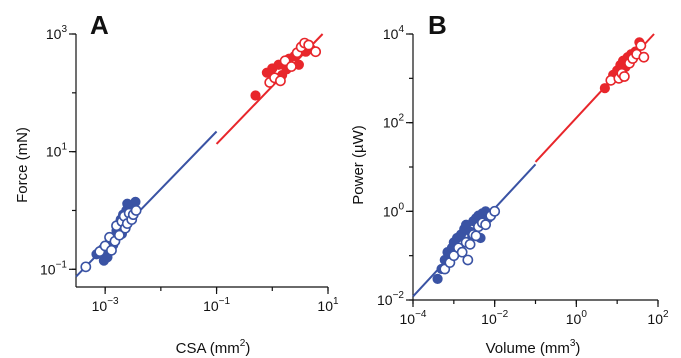 The image size is (681, 358). What do you see at coordinates (401, 118) in the screenshot?
I see `y-tick-exponent: 2` at bounding box center [401, 118].